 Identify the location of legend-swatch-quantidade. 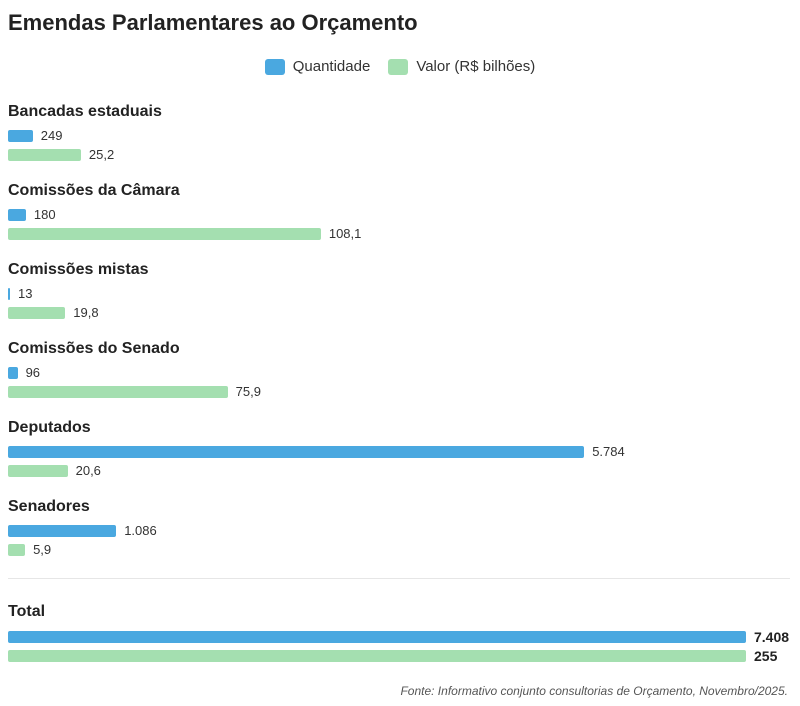
(274, 66).